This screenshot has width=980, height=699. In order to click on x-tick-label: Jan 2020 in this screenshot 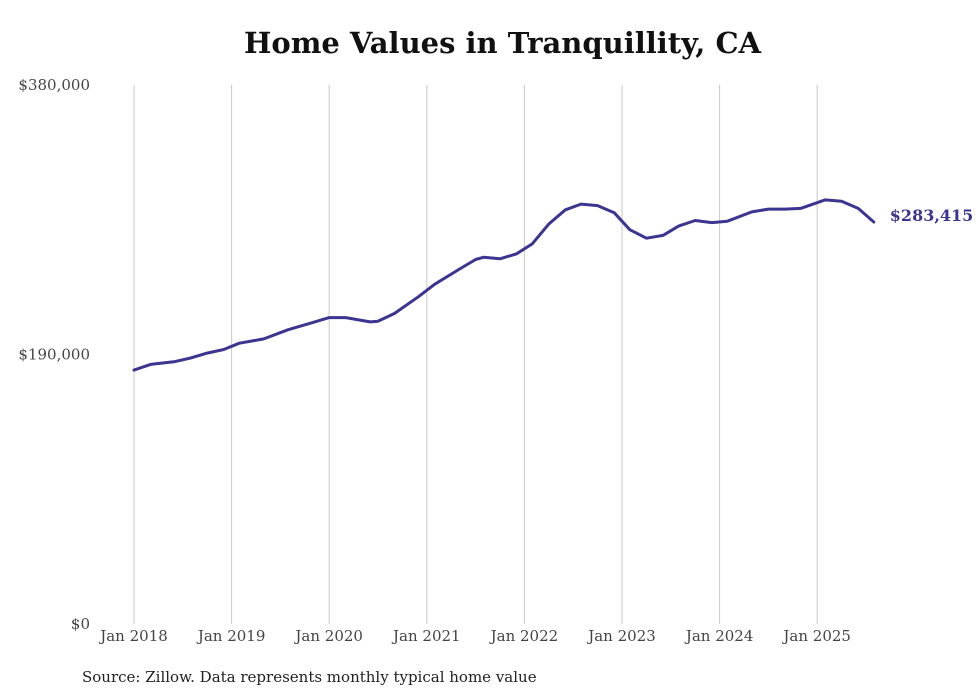, I will do `click(328, 636)`.